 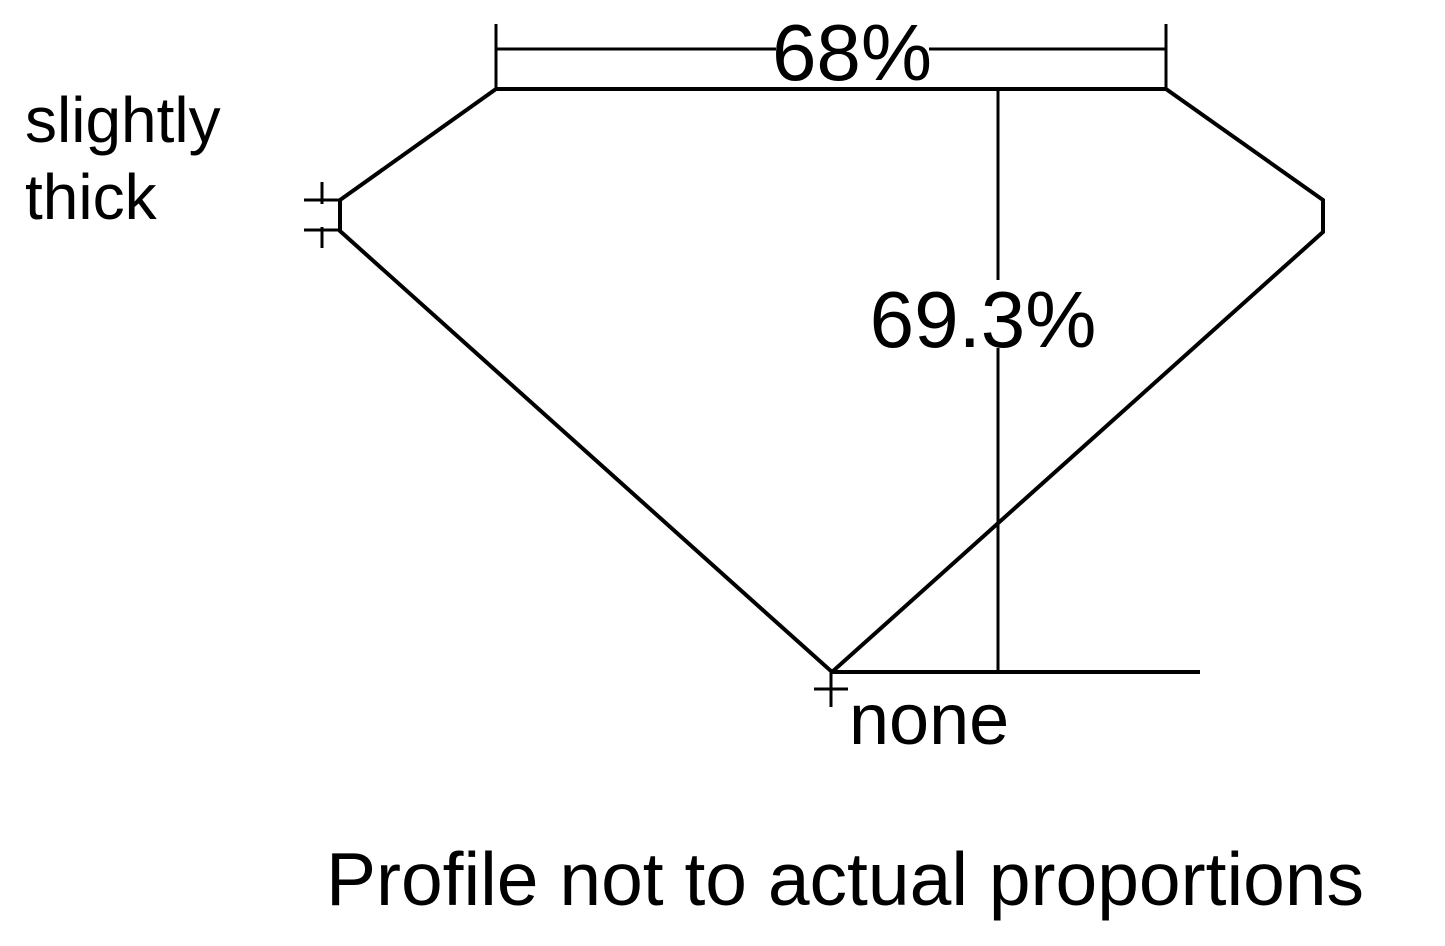 I want to click on girdle-thickness-label: slightly thick, so click(x=132, y=158).